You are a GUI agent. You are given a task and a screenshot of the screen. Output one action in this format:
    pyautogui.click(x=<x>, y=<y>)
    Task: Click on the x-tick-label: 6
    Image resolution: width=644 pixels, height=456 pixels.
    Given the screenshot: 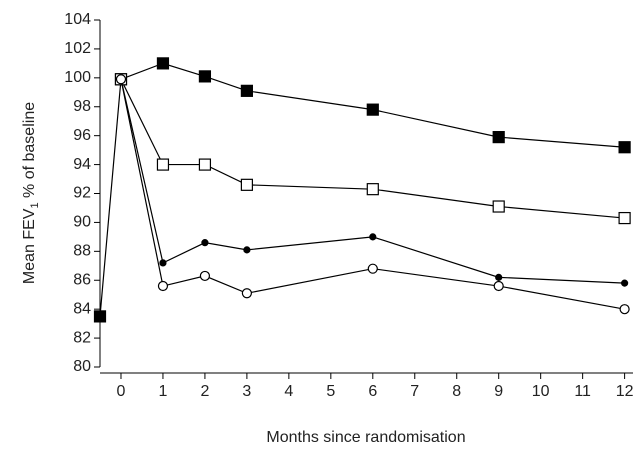 What is the action you would take?
    pyautogui.click(x=372, y=391)
    